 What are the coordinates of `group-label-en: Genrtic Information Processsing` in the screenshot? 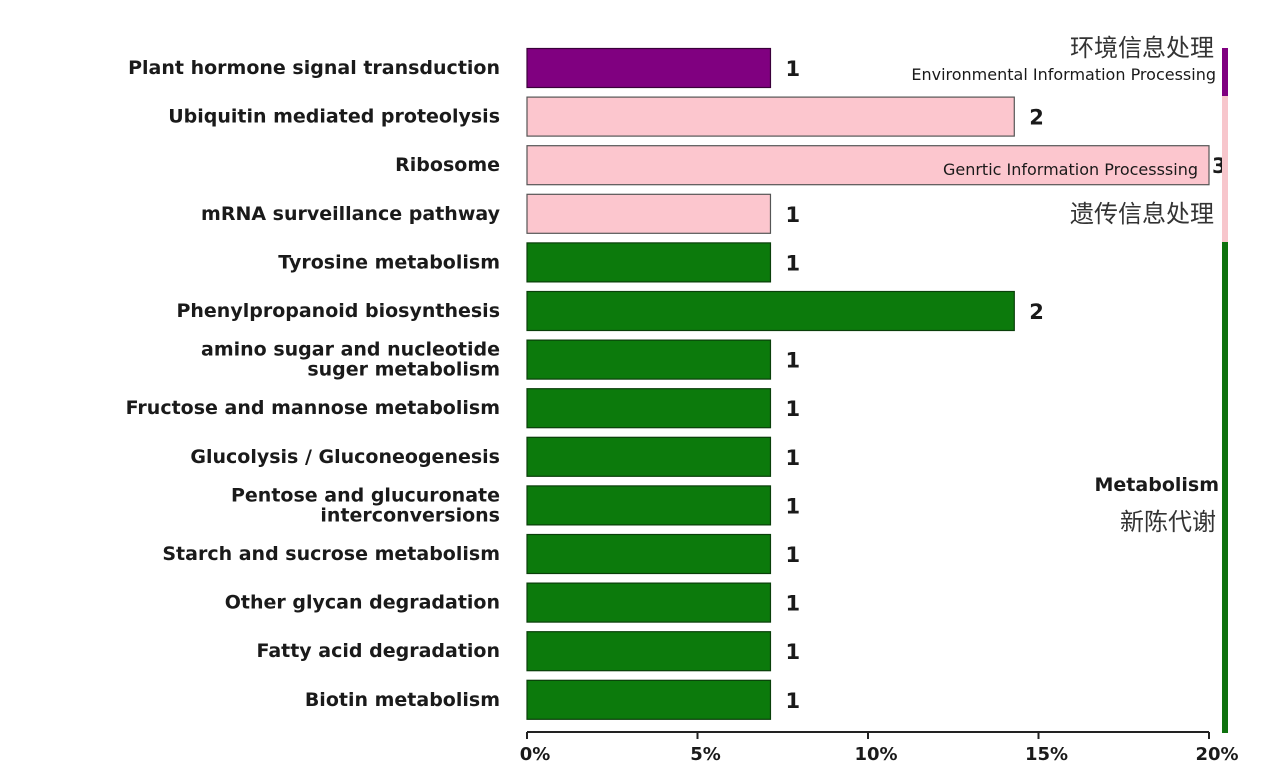 It's located at (1070, 169).